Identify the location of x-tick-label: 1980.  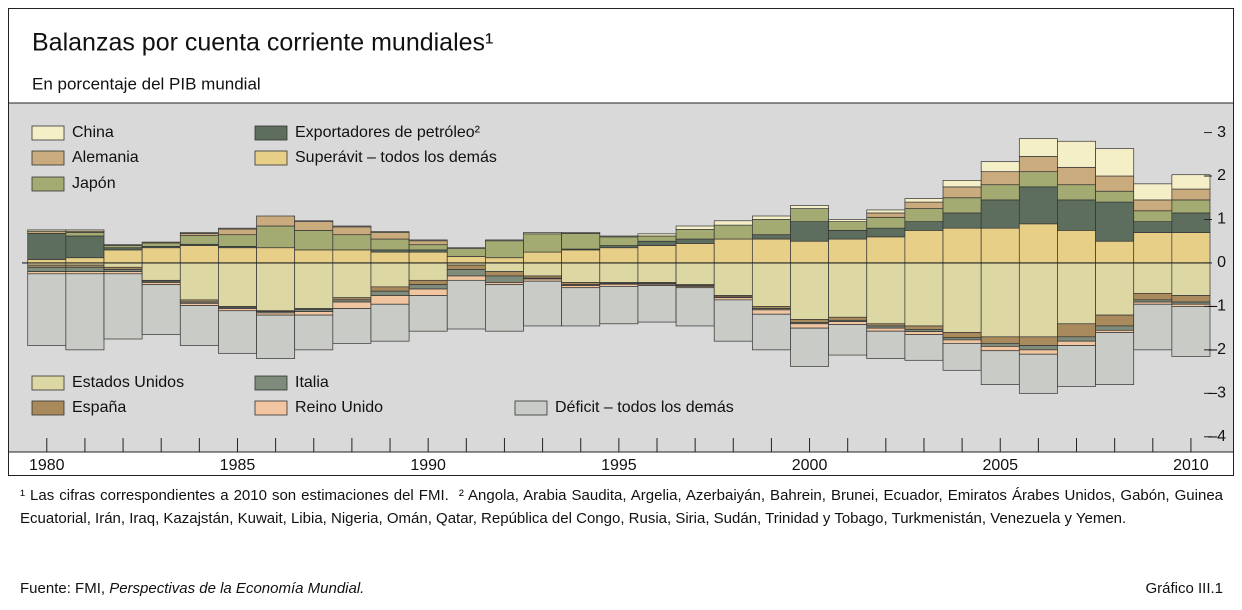
(47, 465).